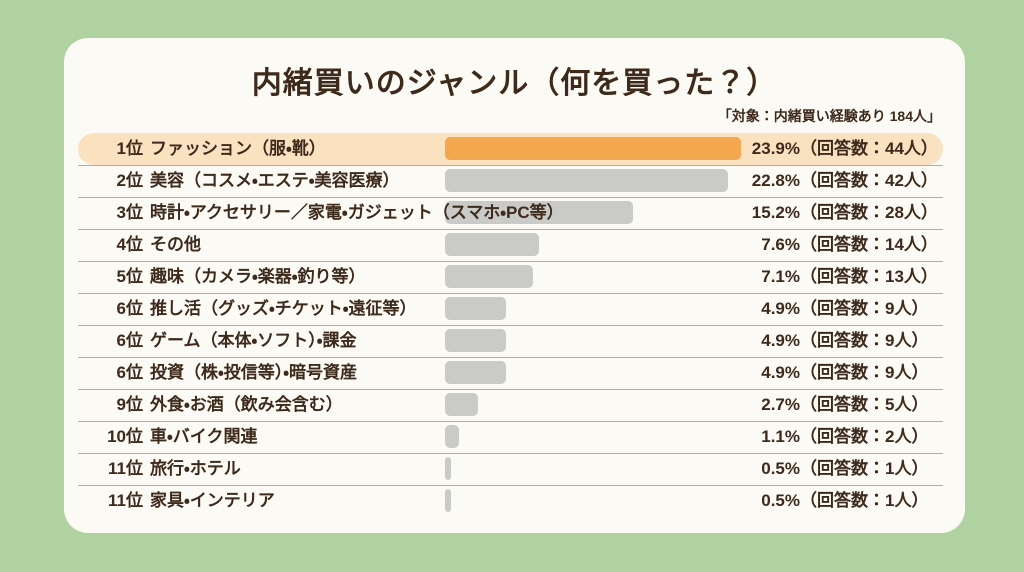  Describe the element at coordinates (175, 244) in the screenshot. I see `category-label: その他` at that location.